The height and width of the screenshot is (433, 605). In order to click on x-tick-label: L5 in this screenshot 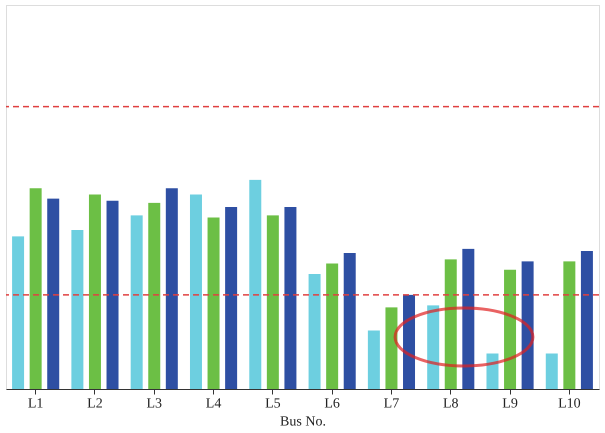, I will do `click(273, 404)`.